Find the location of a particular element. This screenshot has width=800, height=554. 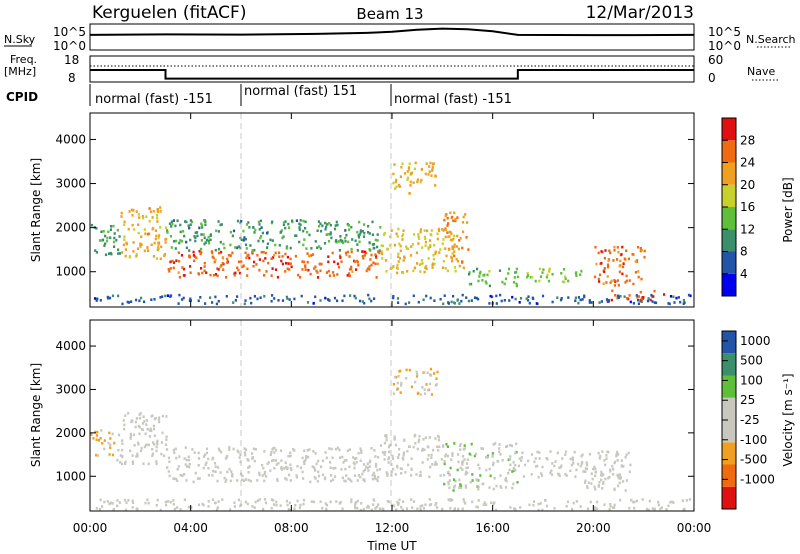

colorbar-swatch is located at coordinates (729, 151).